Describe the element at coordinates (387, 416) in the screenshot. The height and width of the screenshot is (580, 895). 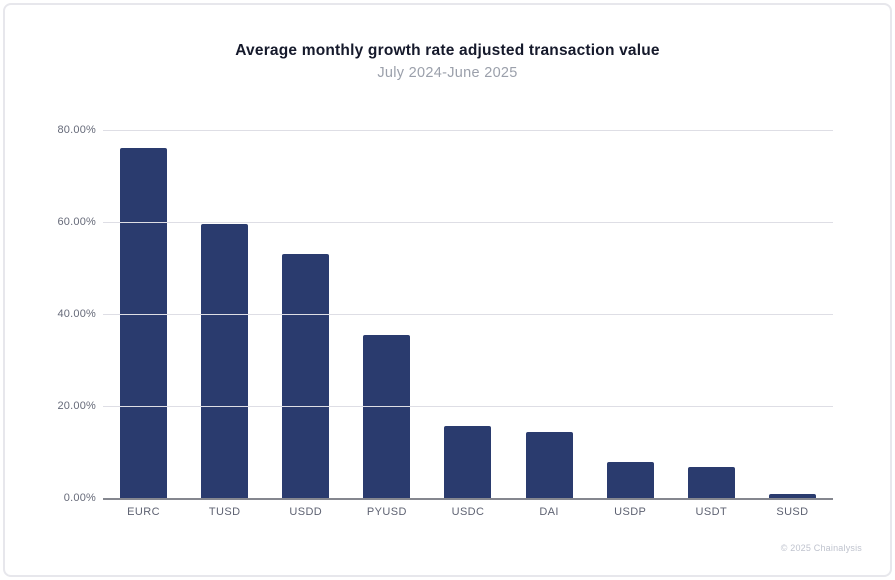
I see `bar-pyusd` at that location.